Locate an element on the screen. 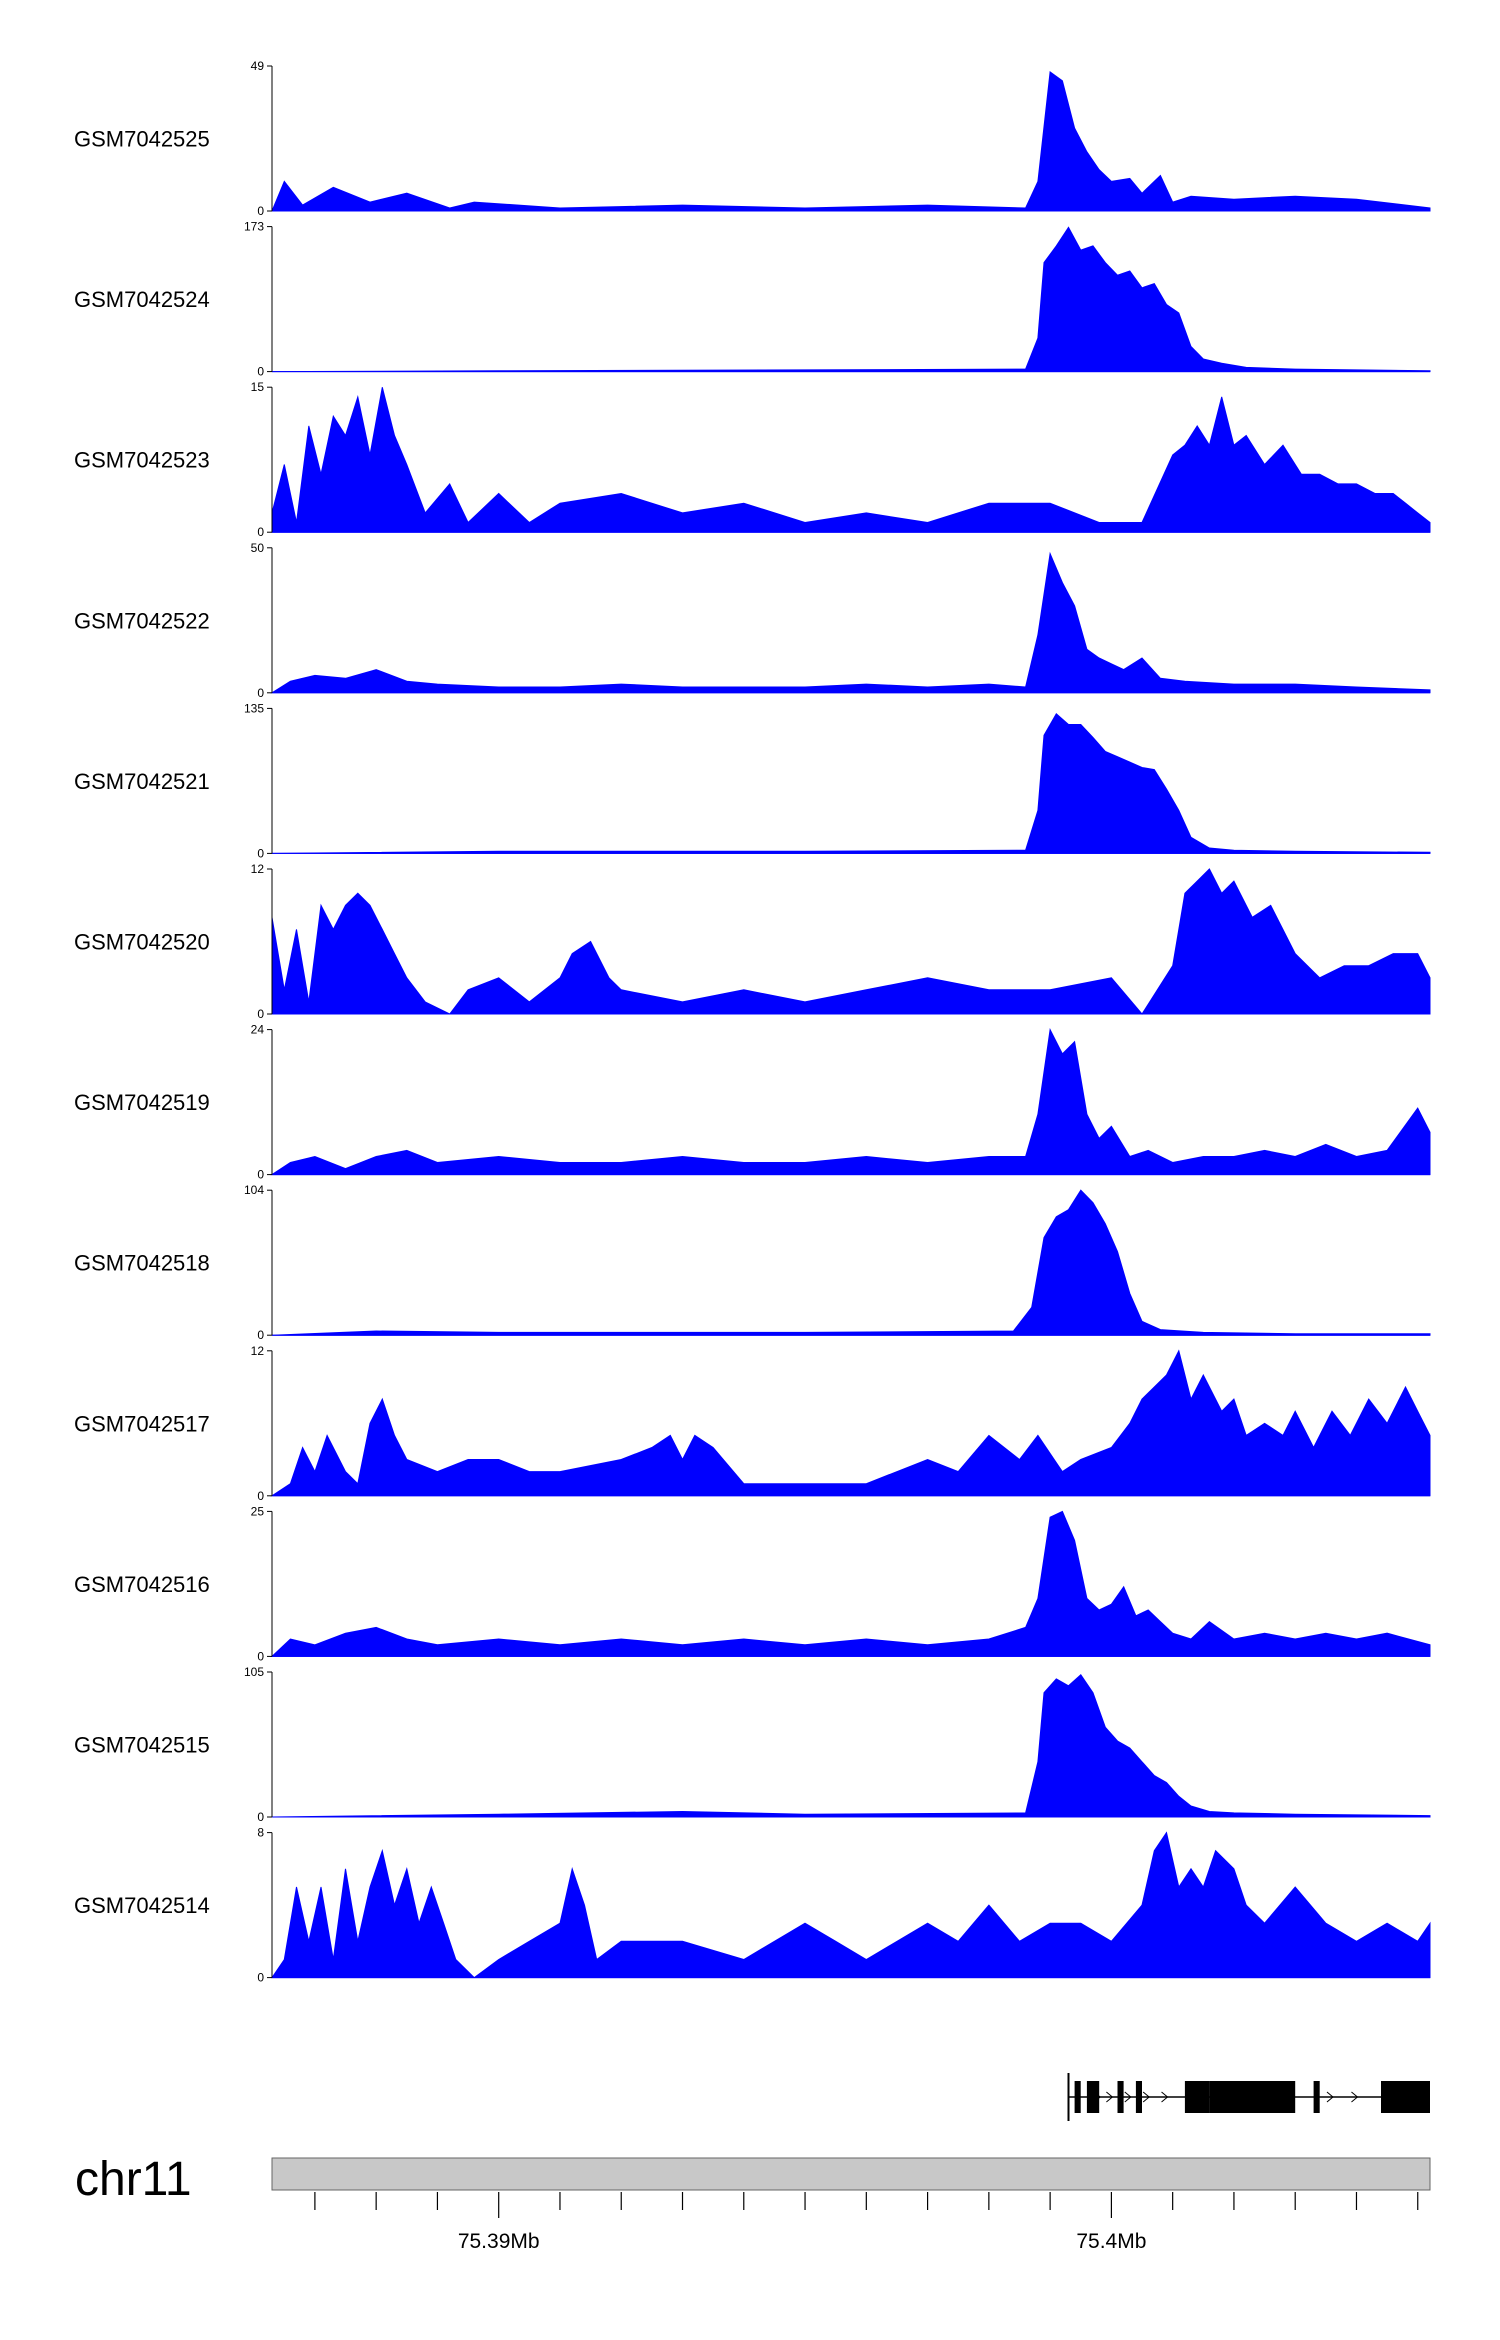  y-max-label: 25 is located at coordinates (258, 1511).